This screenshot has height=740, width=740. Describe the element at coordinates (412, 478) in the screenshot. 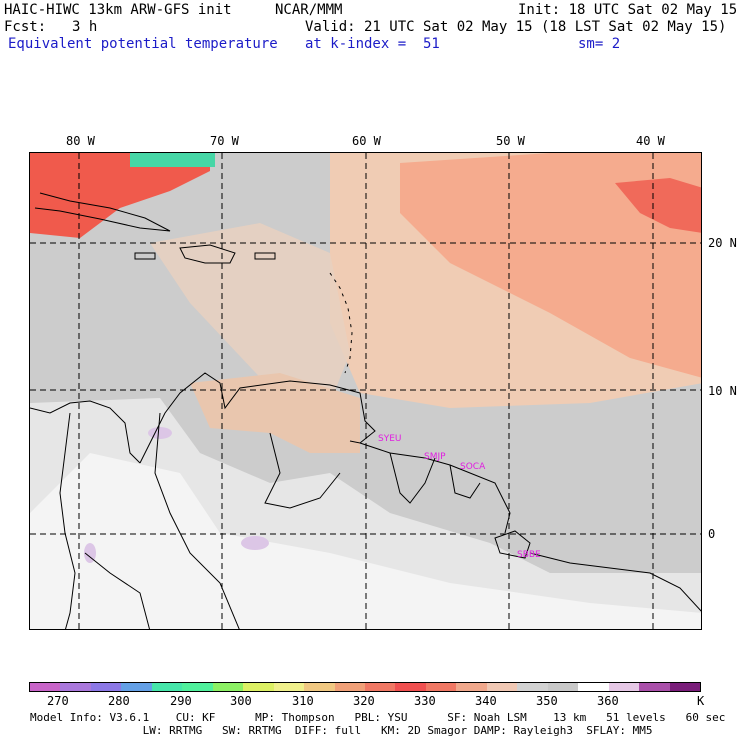

I see `border-guyana` at that location.